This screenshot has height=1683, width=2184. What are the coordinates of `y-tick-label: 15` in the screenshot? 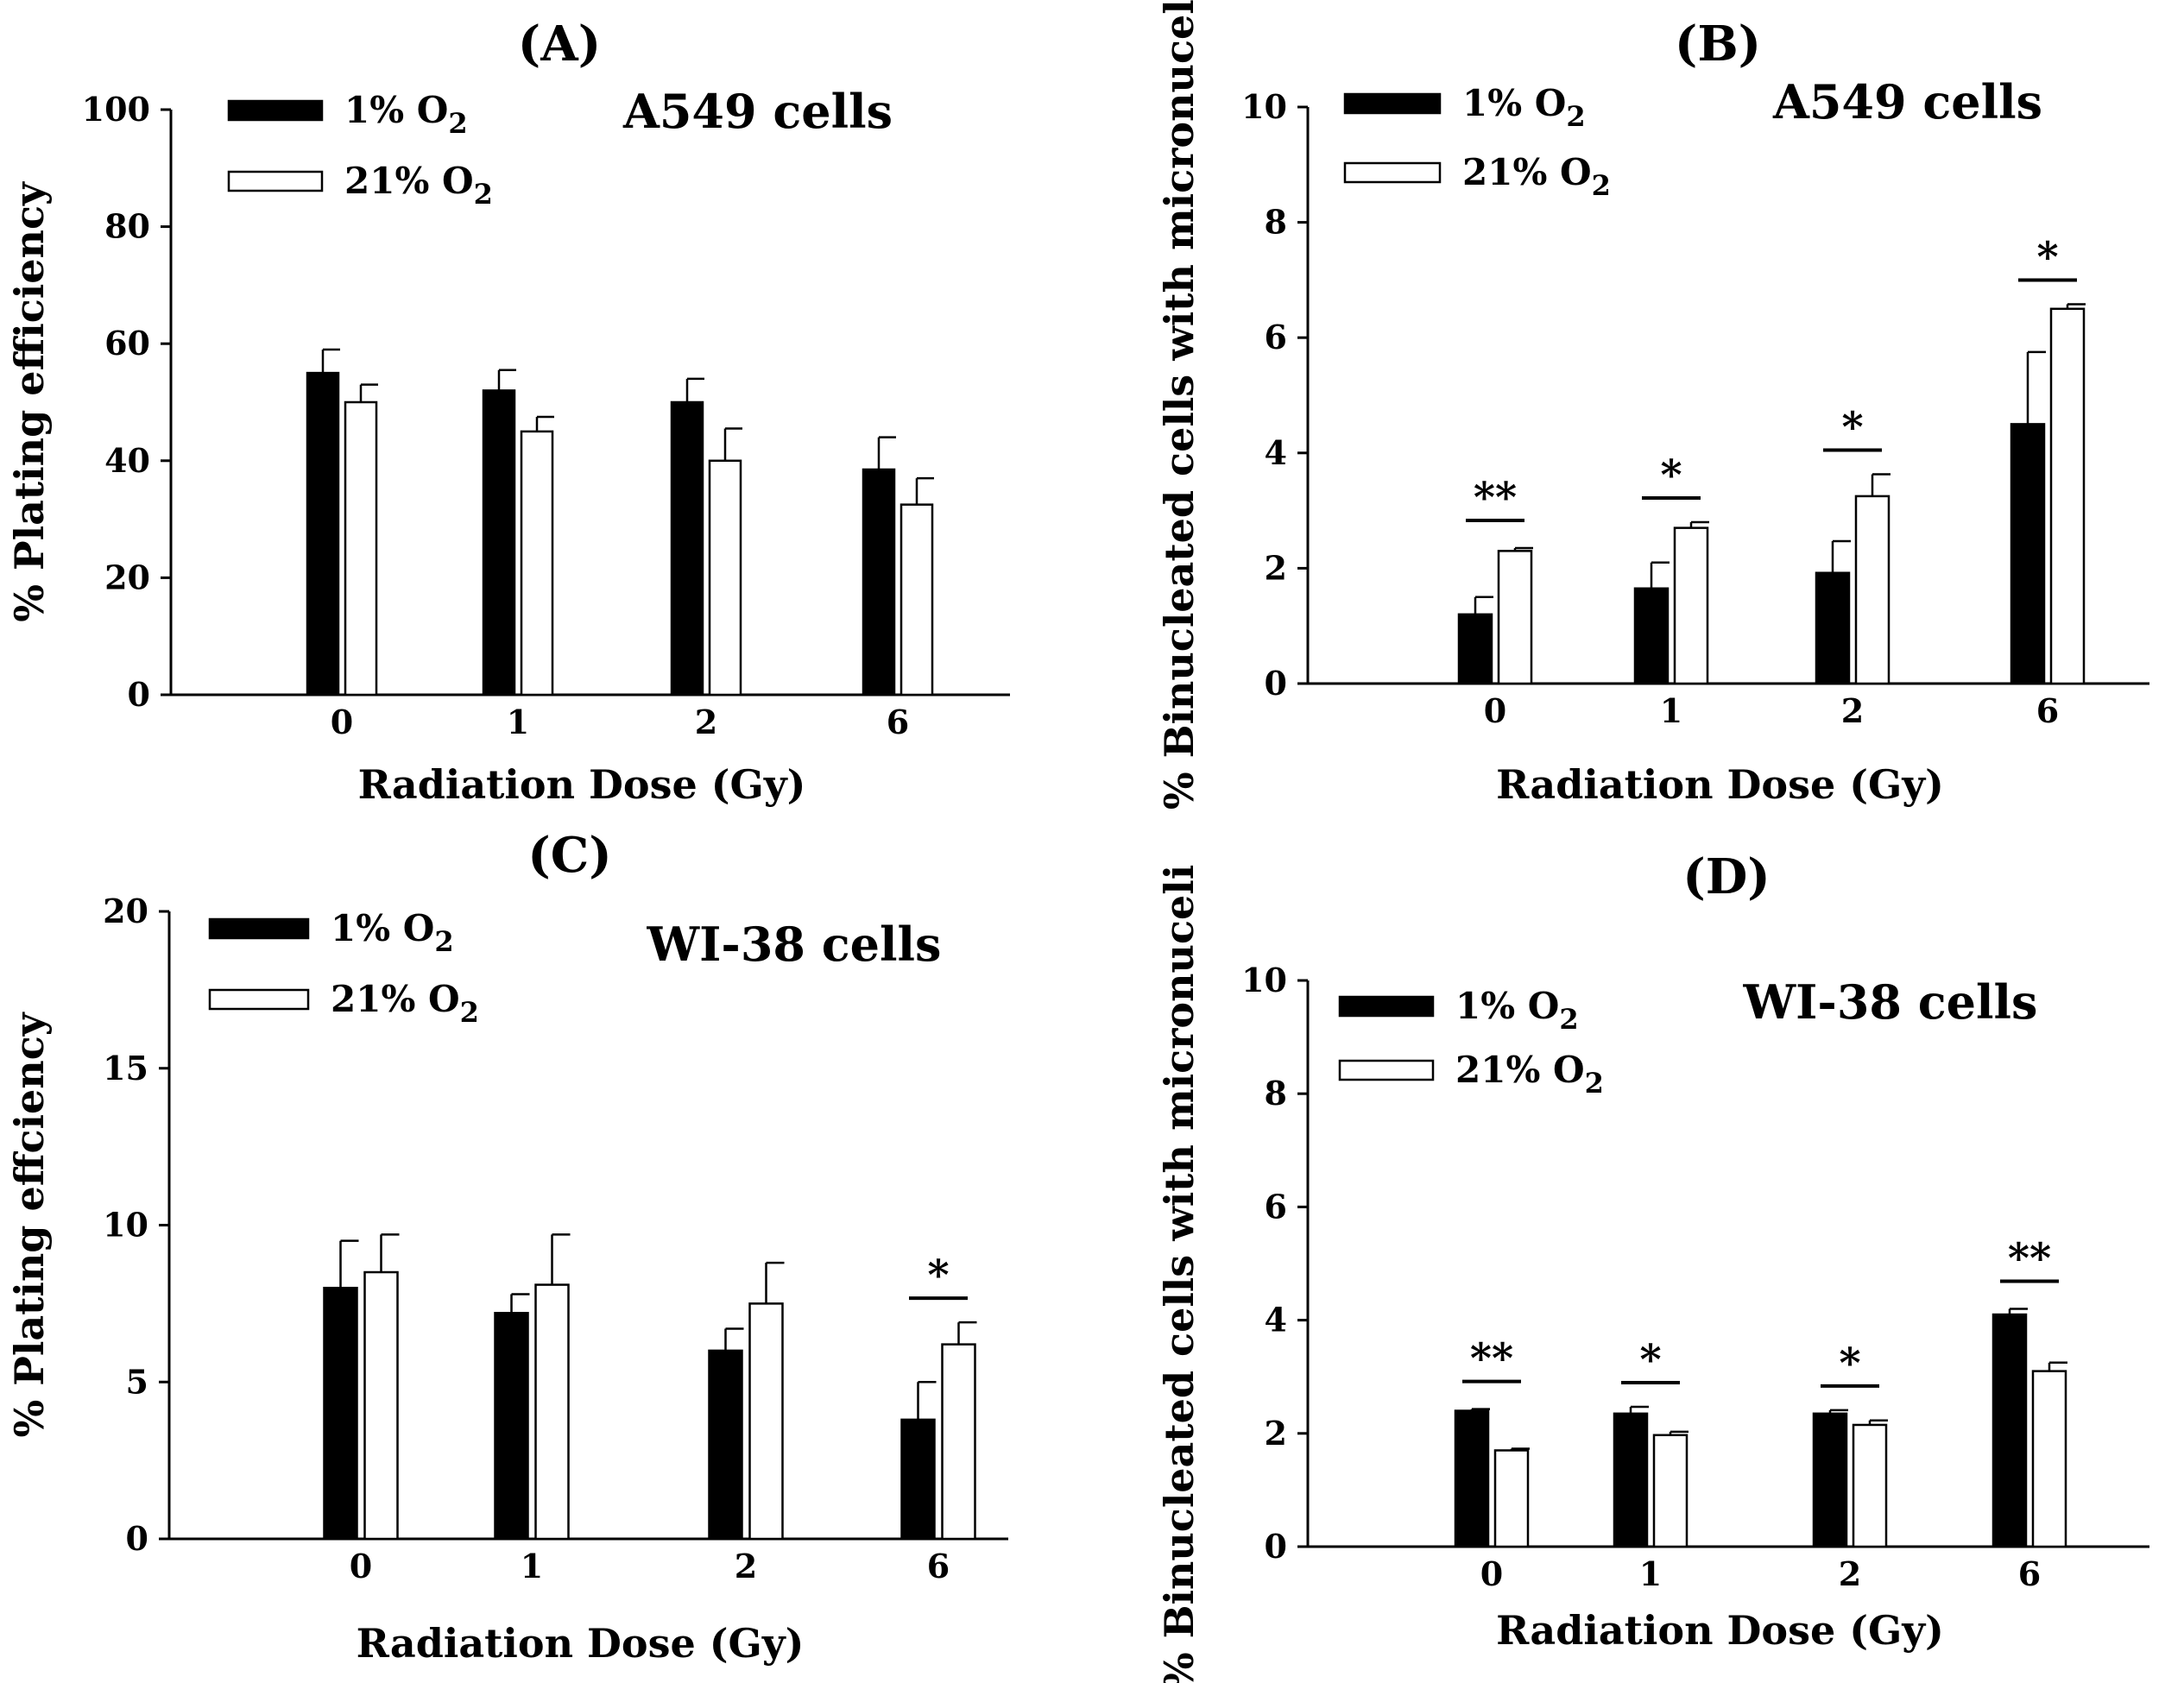 It's located at (126, 1068).